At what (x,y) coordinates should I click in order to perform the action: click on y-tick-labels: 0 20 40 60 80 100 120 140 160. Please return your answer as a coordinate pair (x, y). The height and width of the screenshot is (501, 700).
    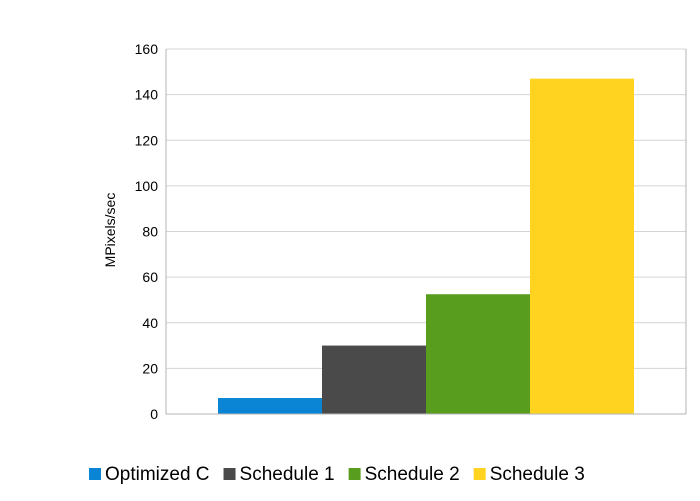
    Looking at the image, I should click on (147, 231).